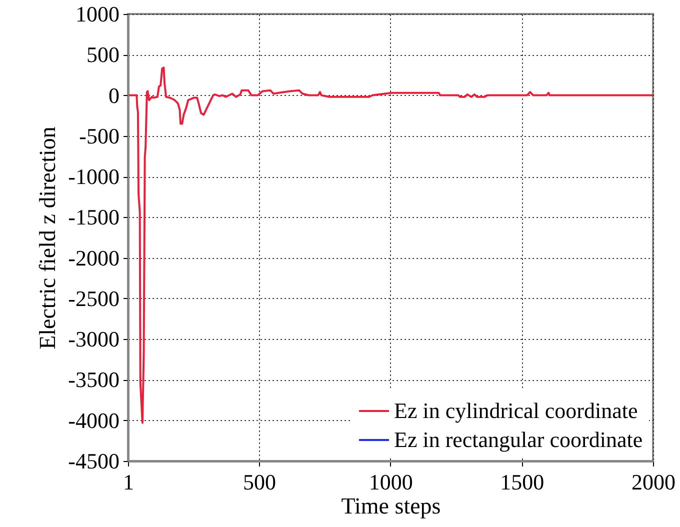  What do you see at coordinates (98, 14) in the screenshot?
I see `y-tick-label: 1000` at bounding box center [98, 14].